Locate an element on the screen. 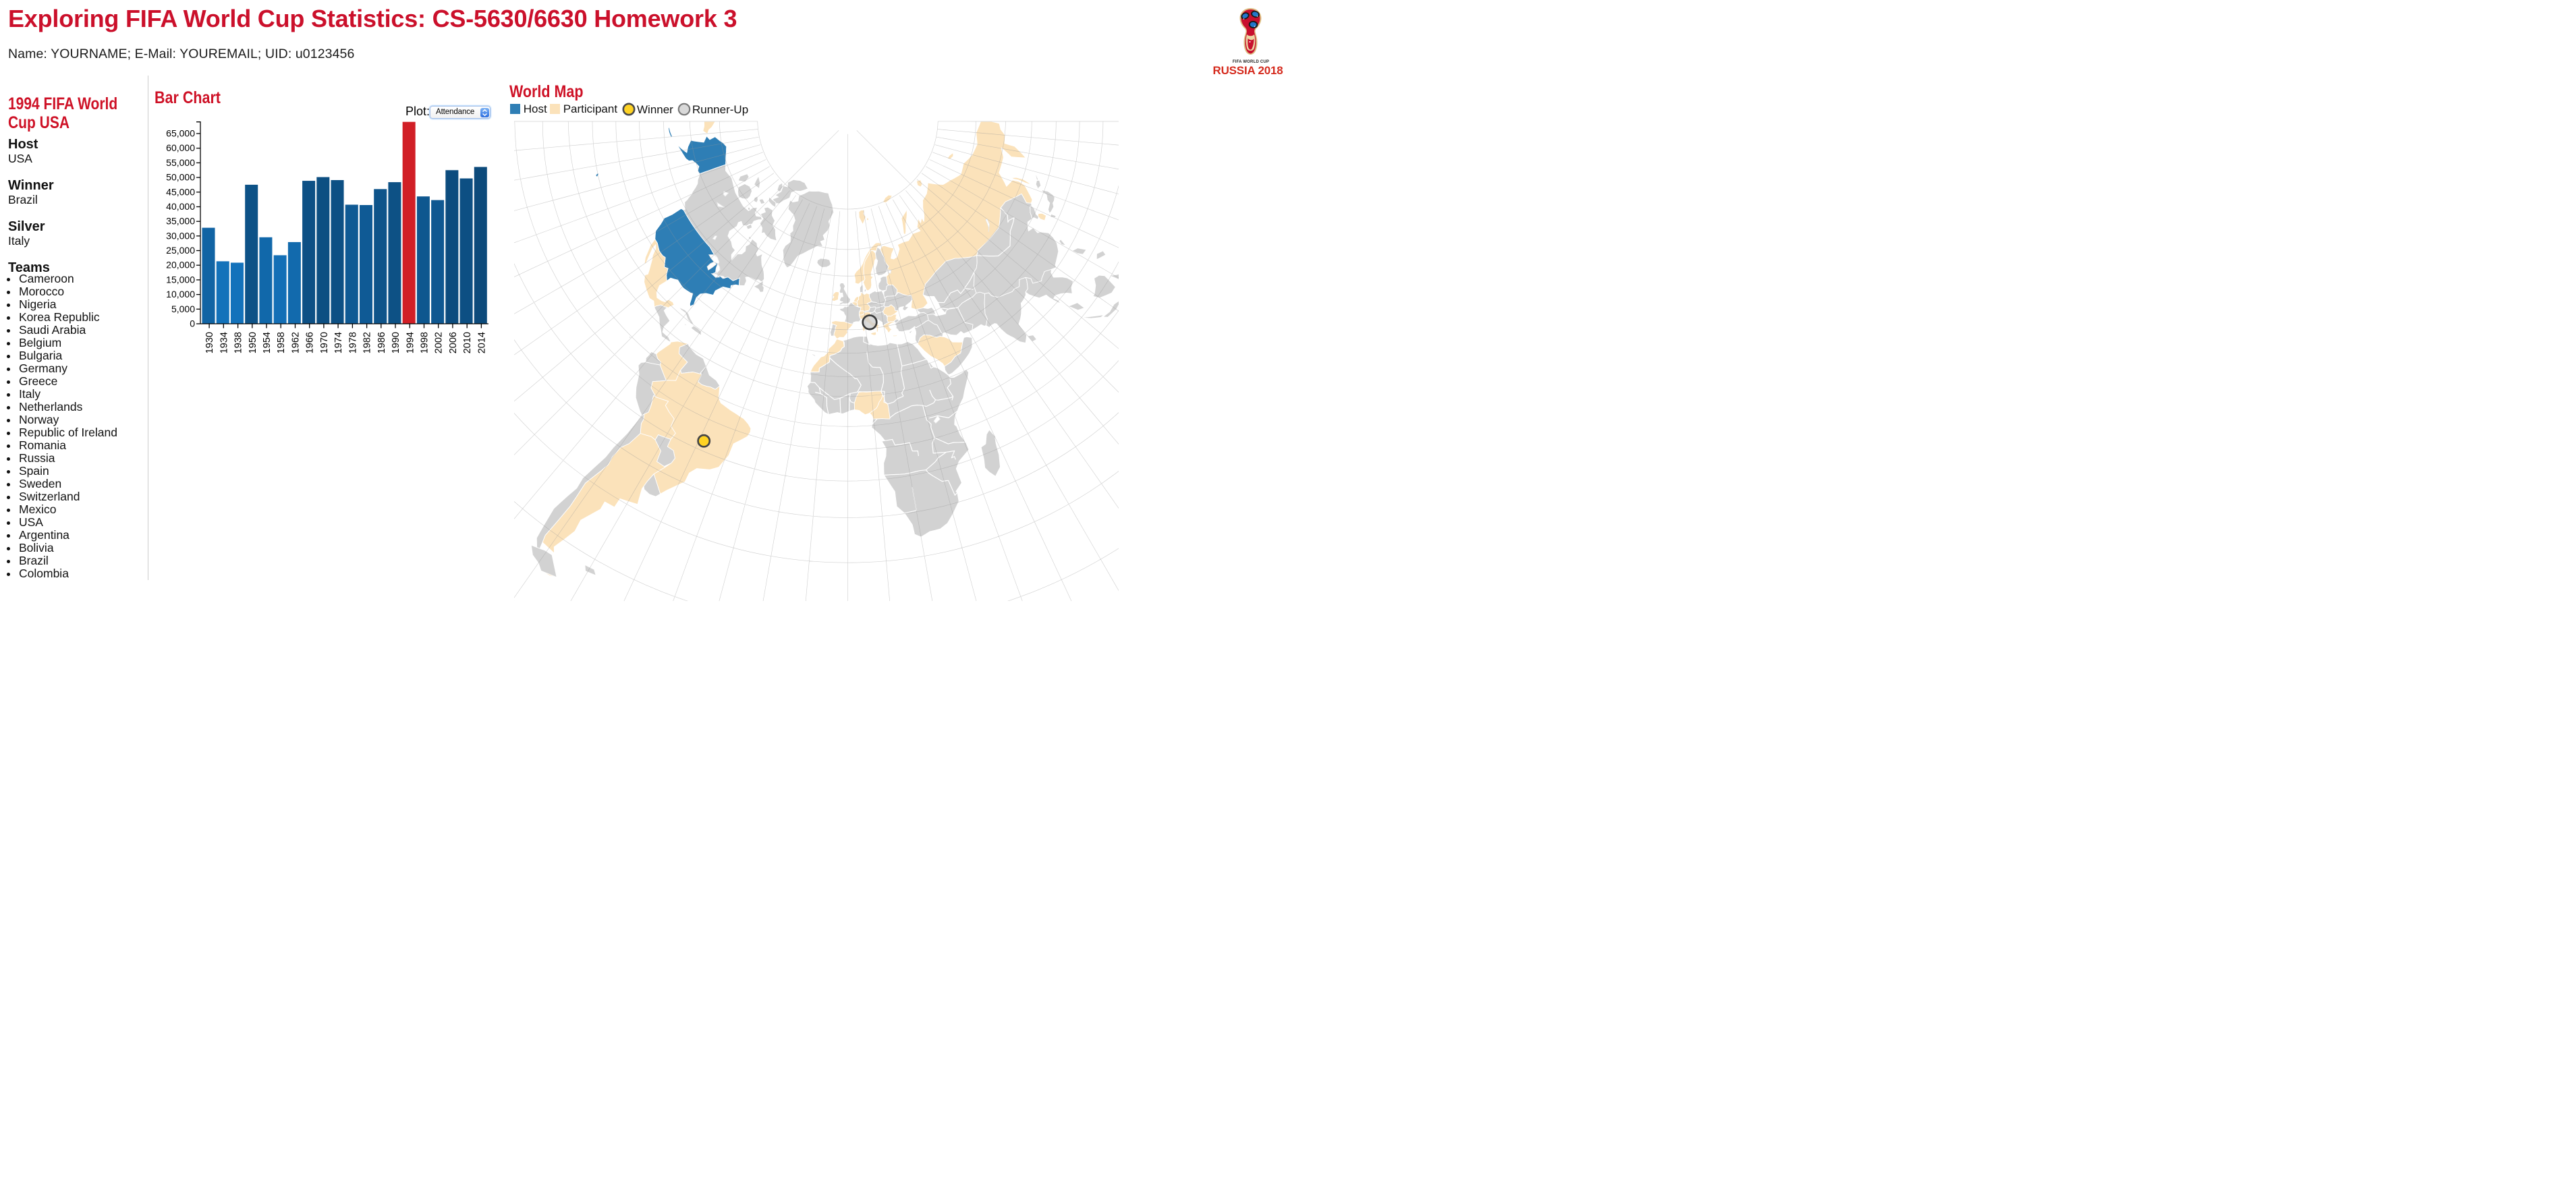 This screenshot has width=2576, height=1202. svg-text: 2006 is located at coordinates (453, 343).